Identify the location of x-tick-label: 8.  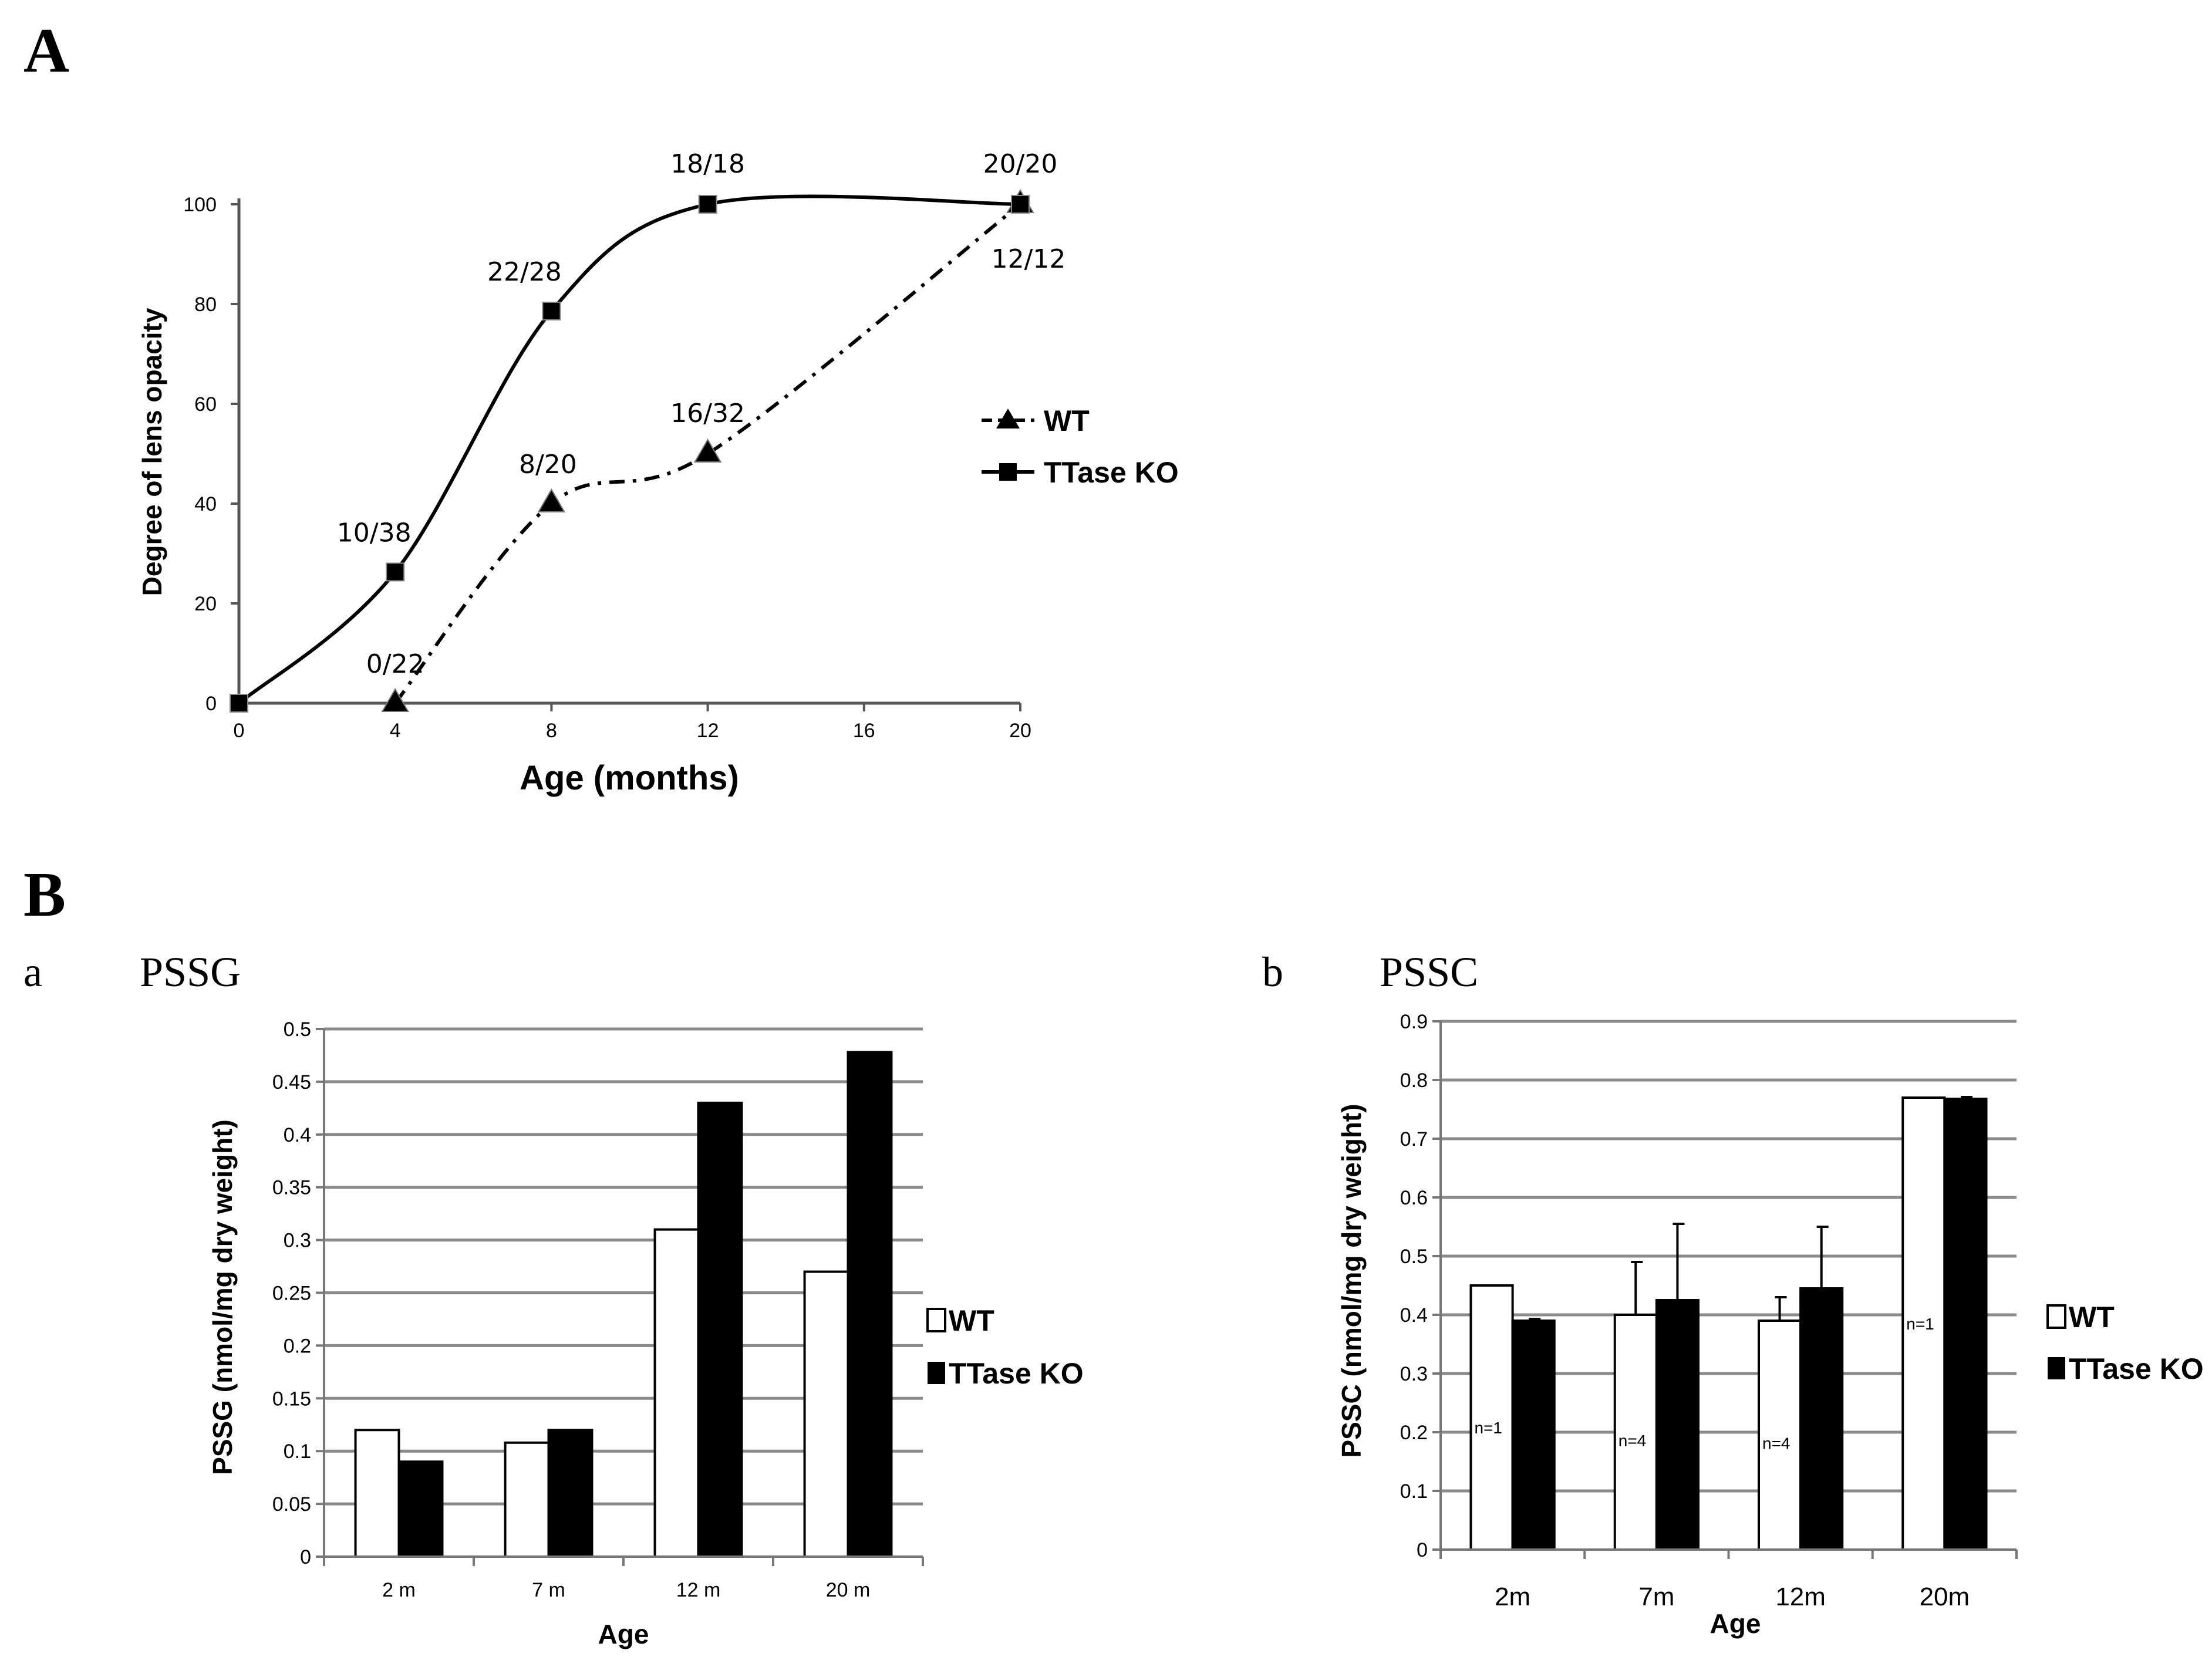
(551, 731).